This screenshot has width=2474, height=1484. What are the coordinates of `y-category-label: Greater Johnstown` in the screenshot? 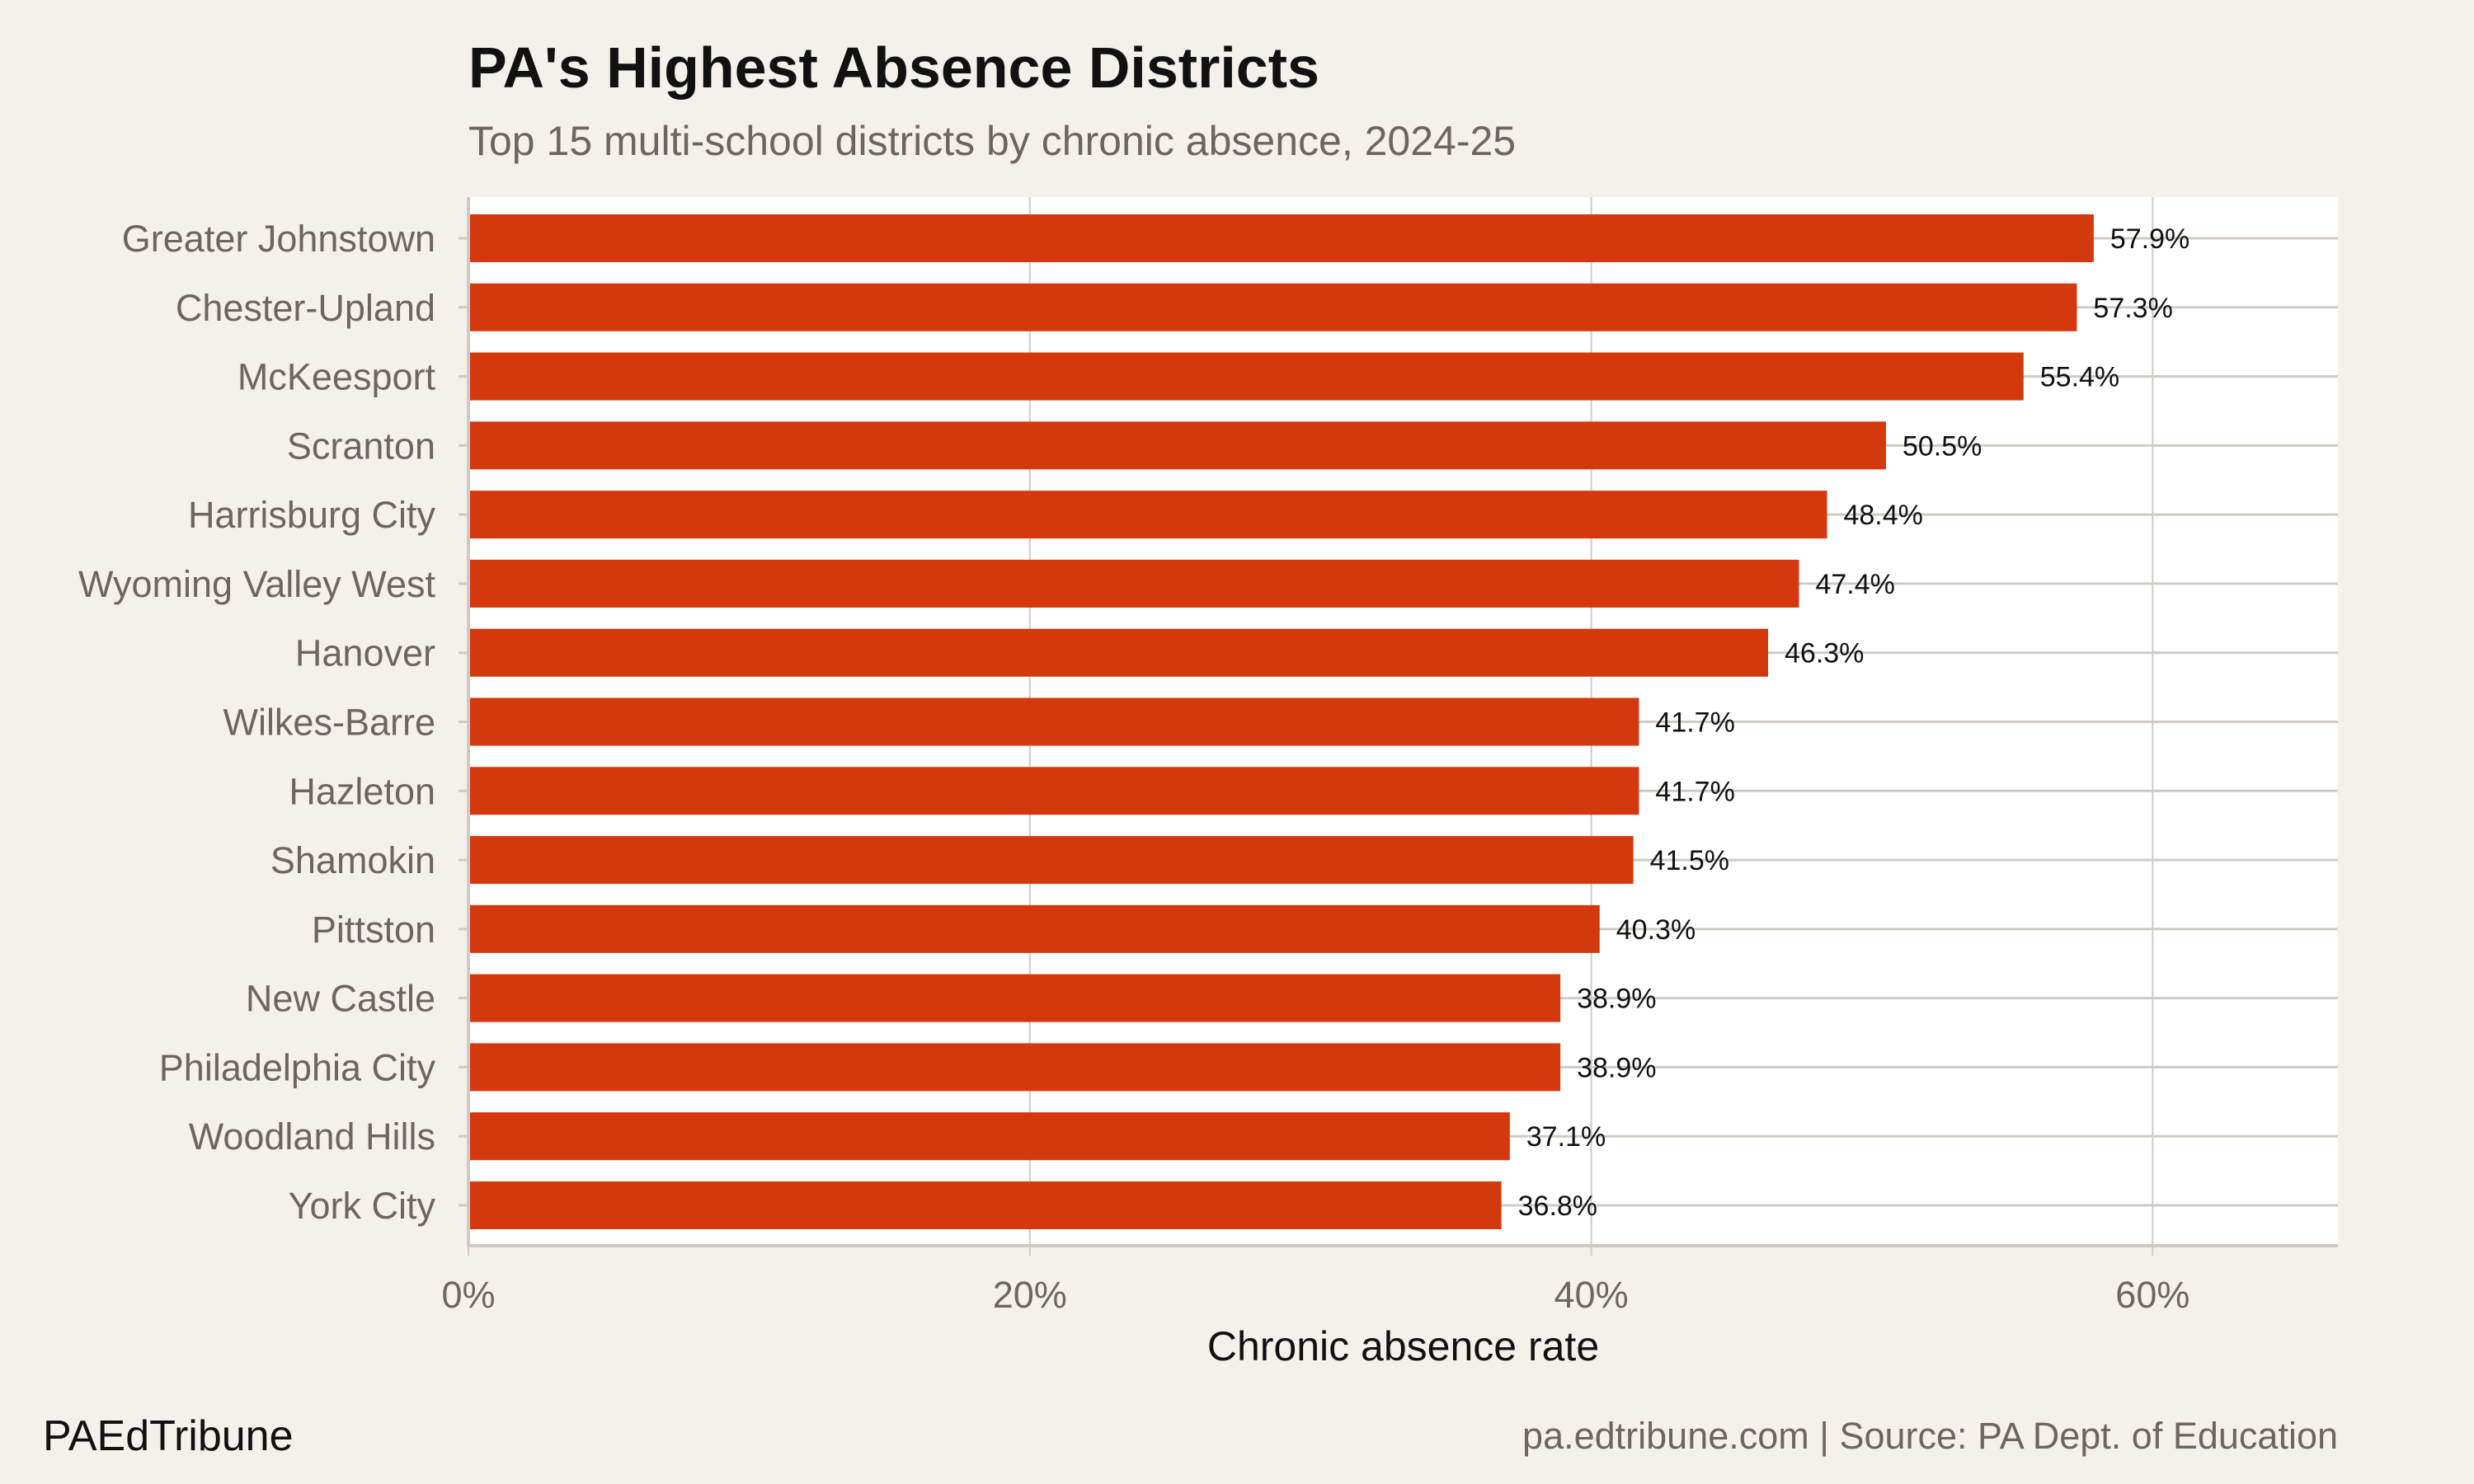 It's located at (278, 239).